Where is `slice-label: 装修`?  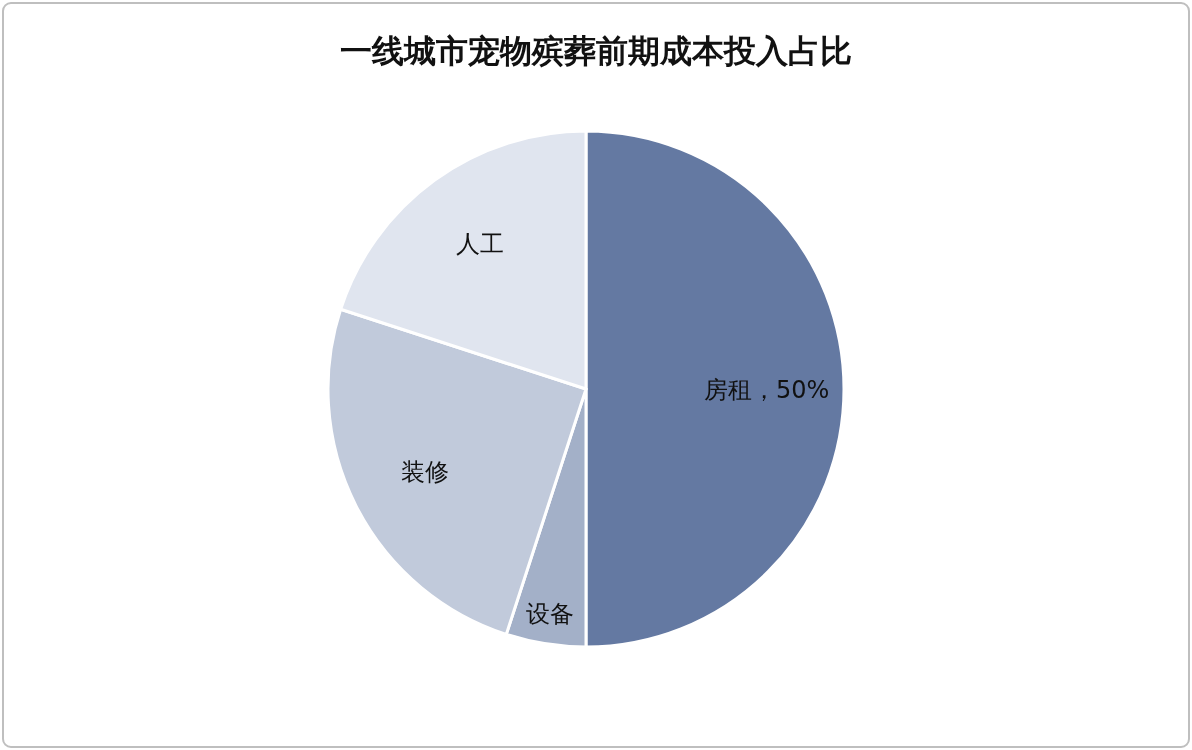
slice-label: 装修 is located at coordinates (425, 471).